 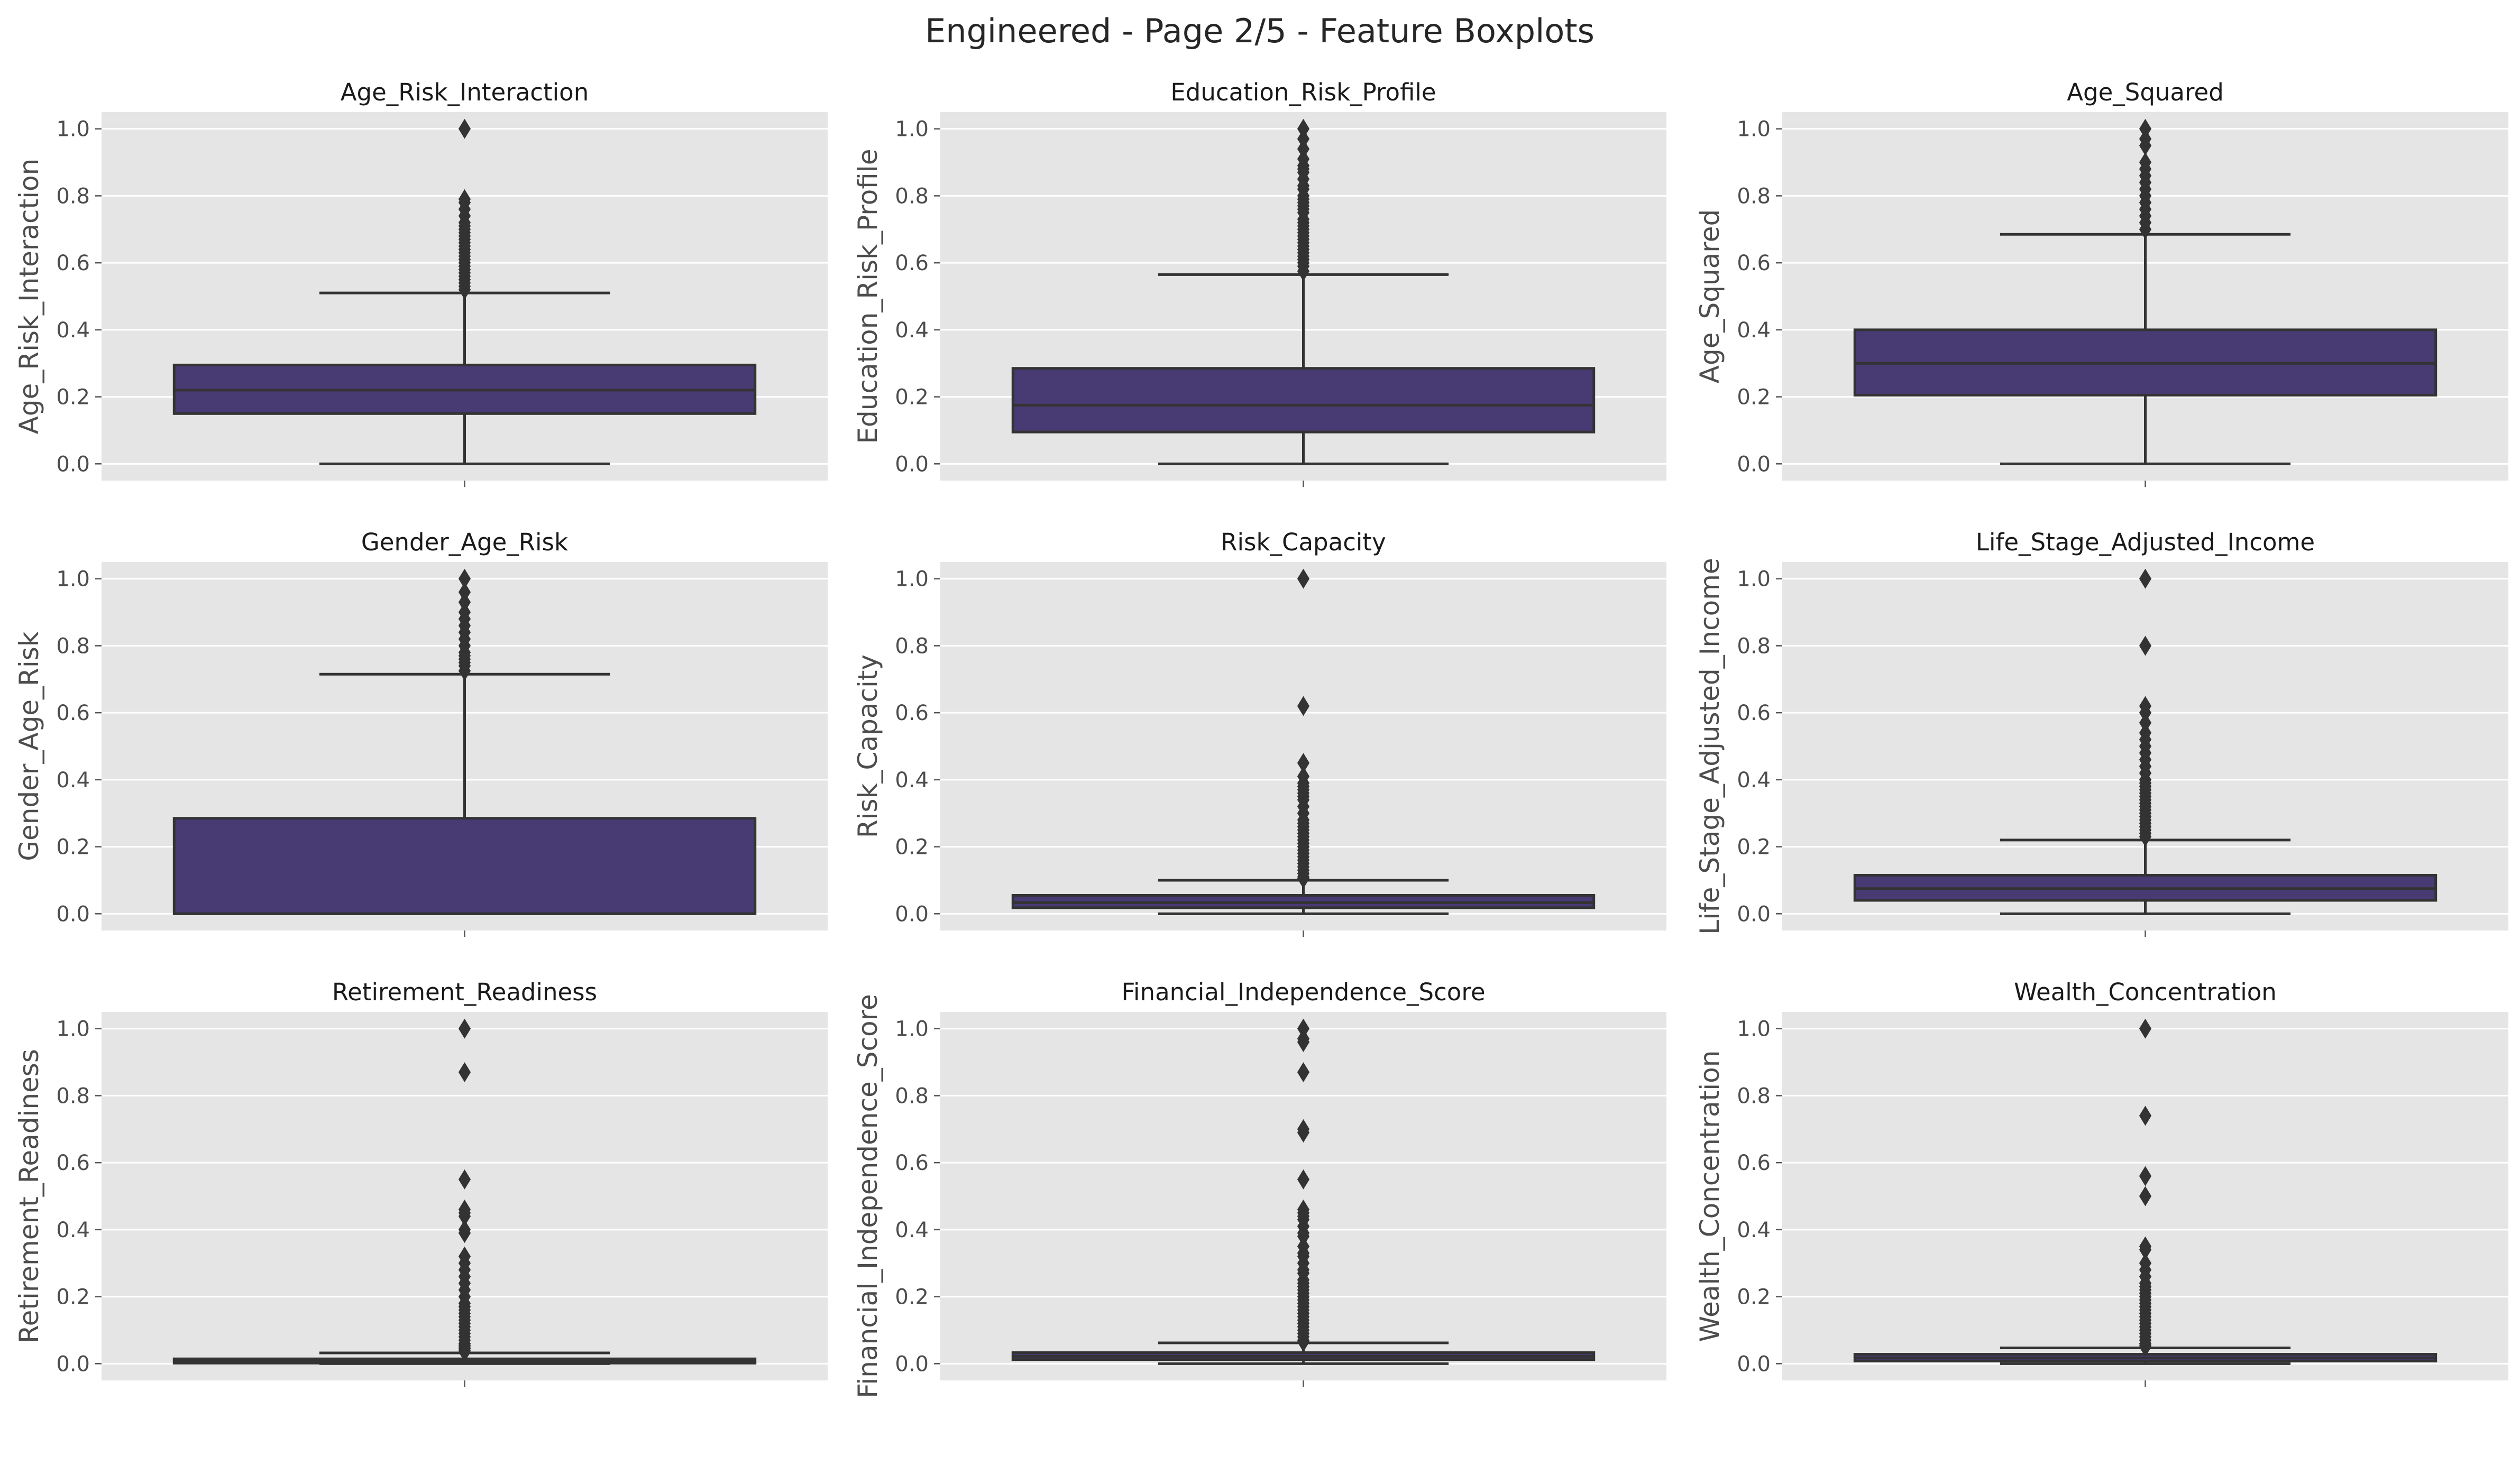 What do you see at coordinates (464, 542) in the screenshot?
I see `panel-title: Gender_Age_Risk` at bounding box center [464, 542].